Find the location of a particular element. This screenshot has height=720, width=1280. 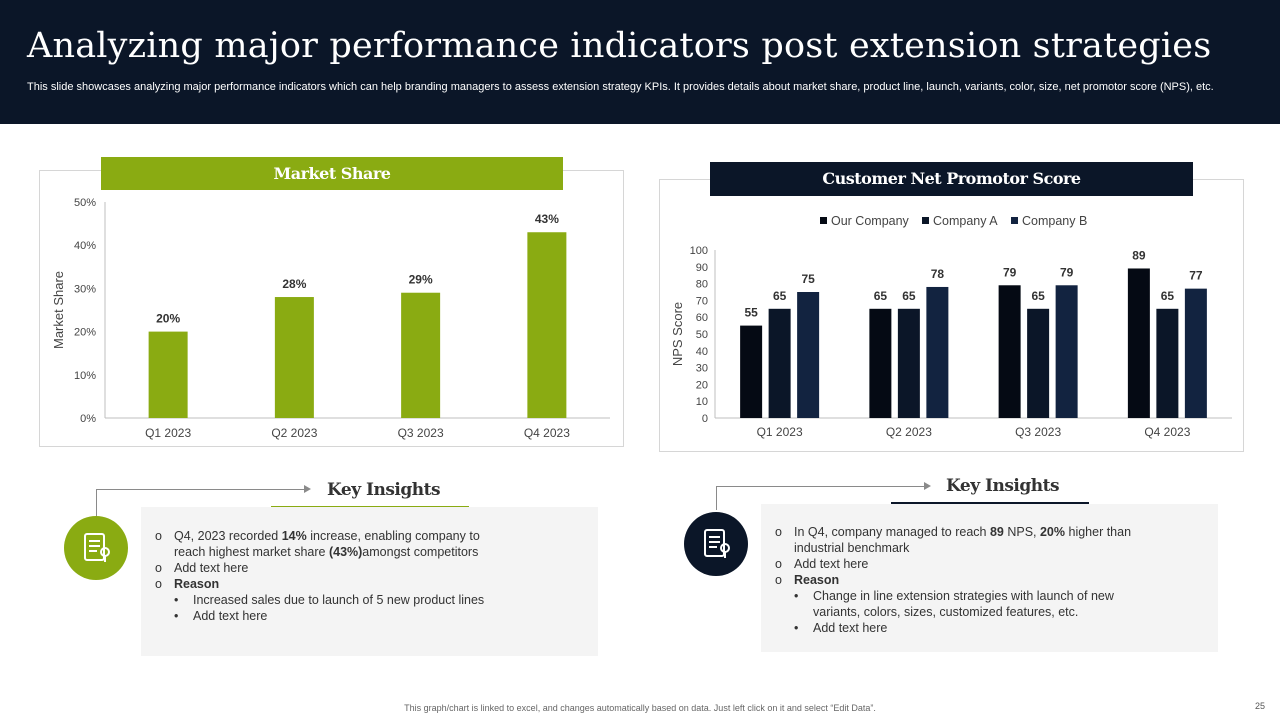

y-tick-label: 60 is located at coordinates (702, 318).